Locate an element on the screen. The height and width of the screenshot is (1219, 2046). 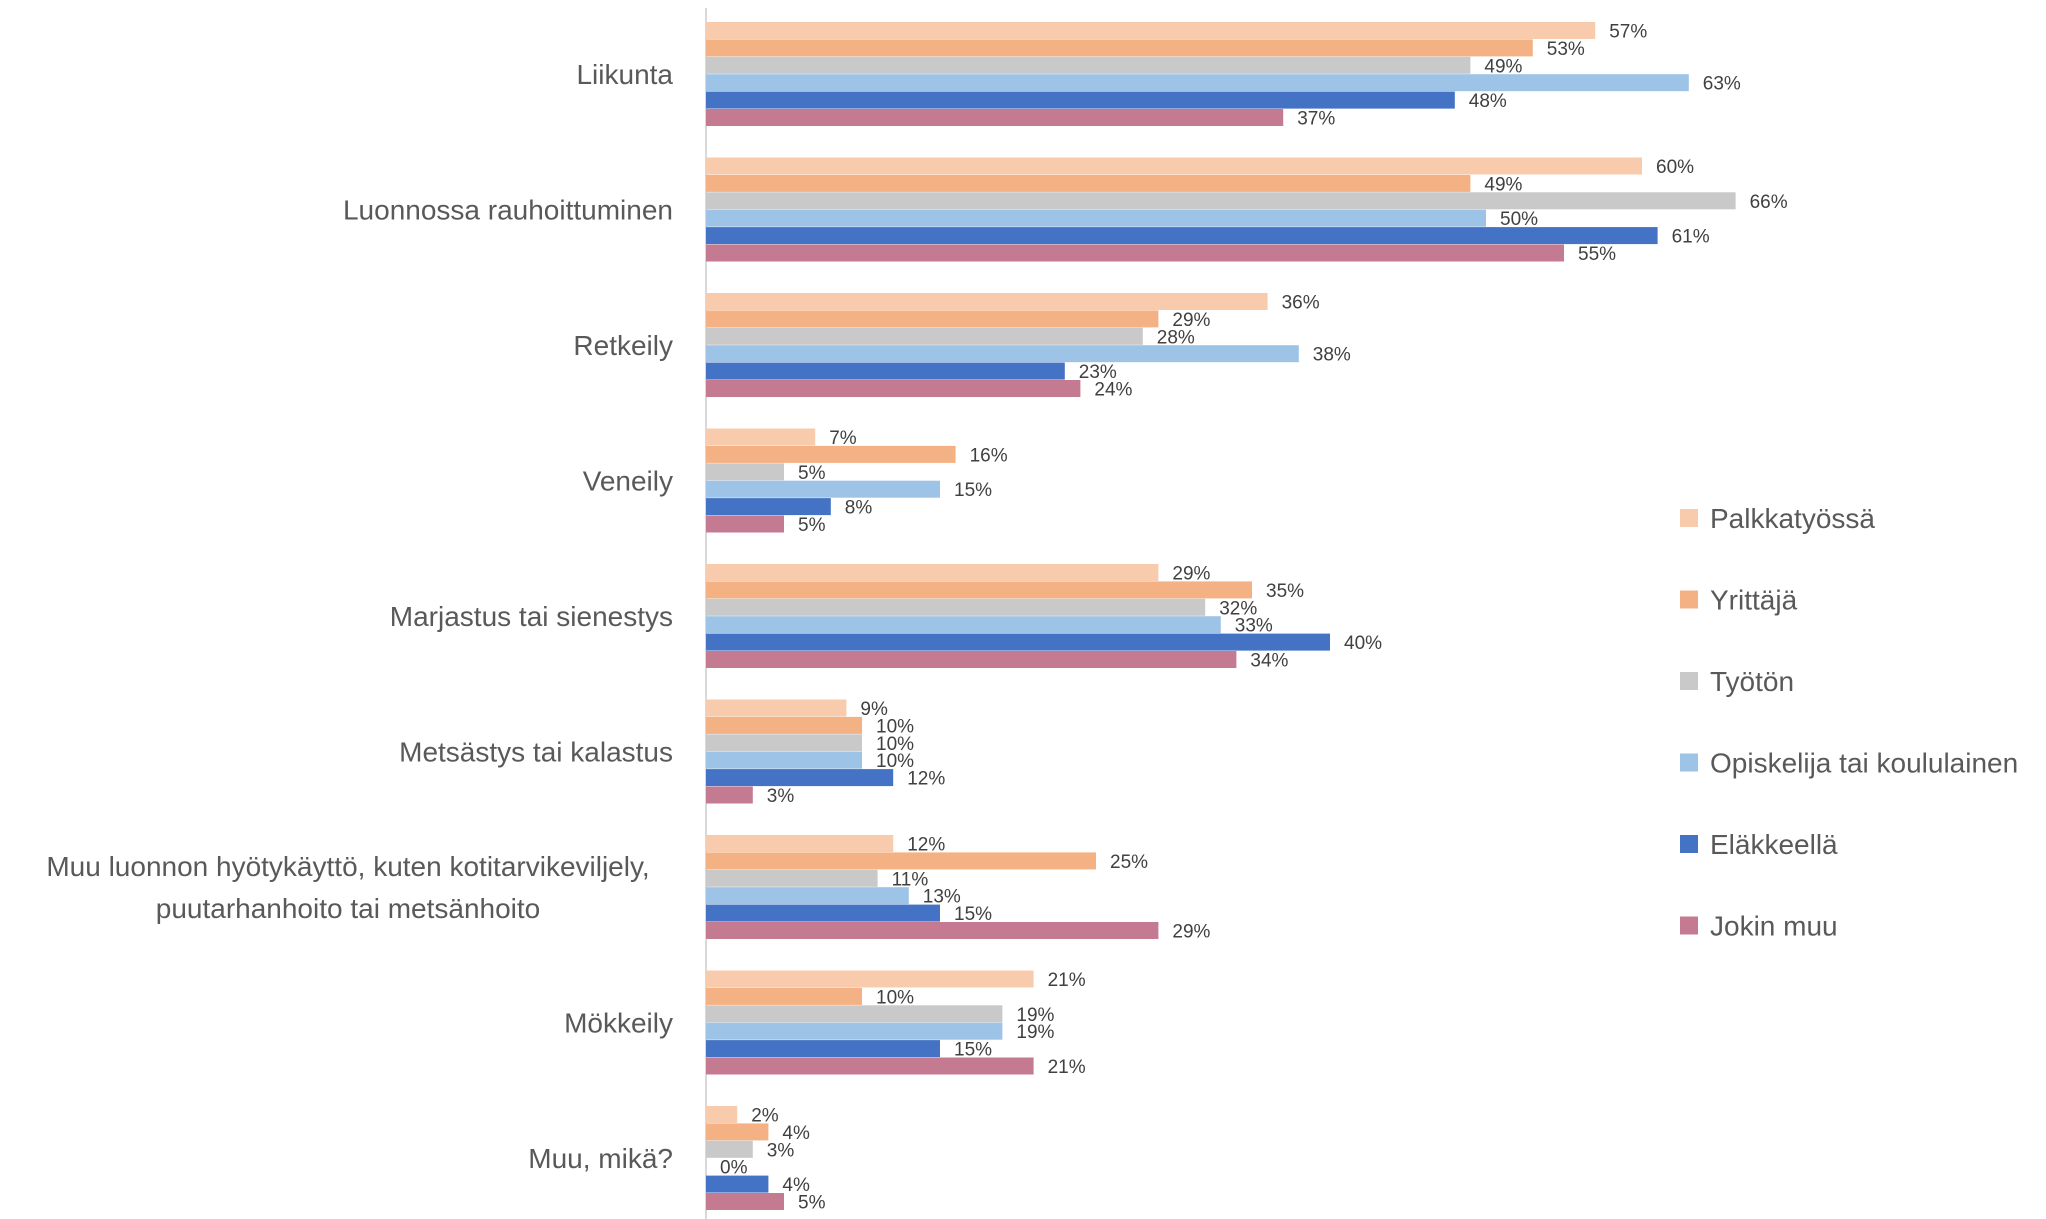
data-label: 38% is located at coordinates (1332, 355).